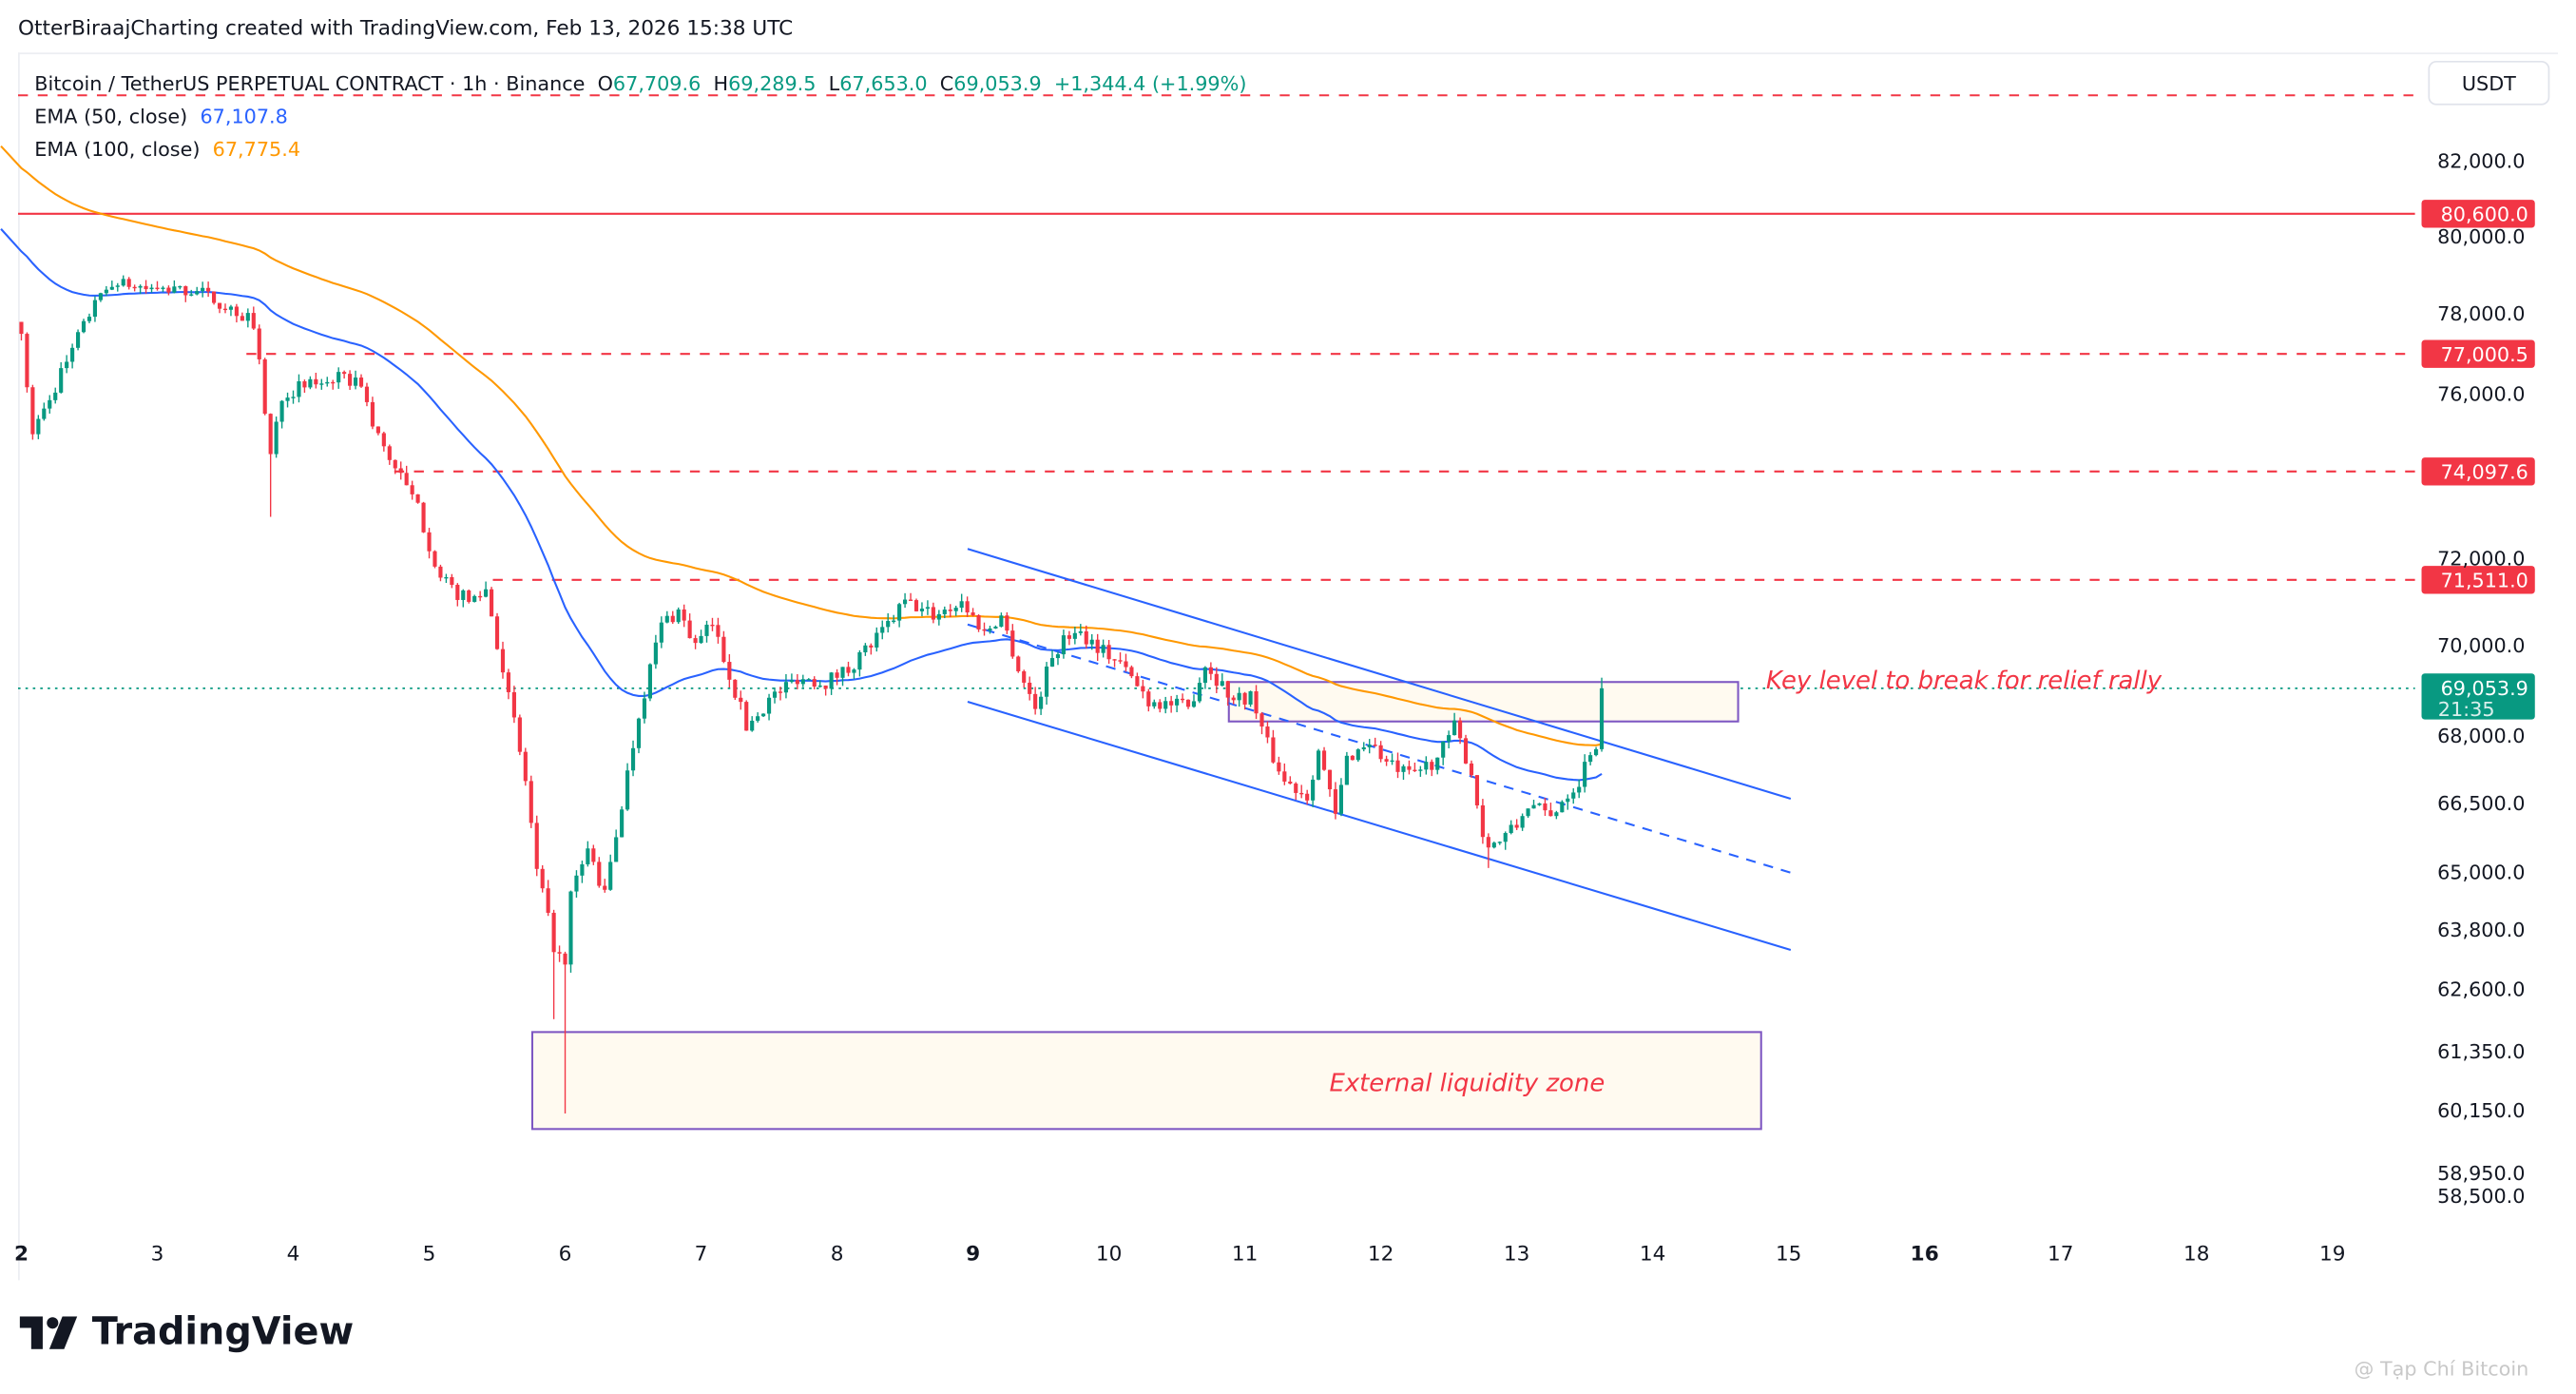 This screenshot has width=2576, height=1394. Describe the element at coordinates (640, 150) in the screenshot. I see `ema100-row: EMA (100, close) 67,775.4` at that location.